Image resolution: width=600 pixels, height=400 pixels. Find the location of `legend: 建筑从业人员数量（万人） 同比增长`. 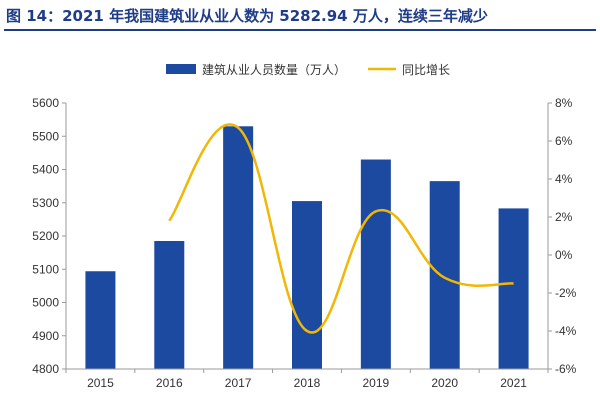

legend: 建筑从业人员数量（万人） 同比增长 is located at coordinates (308, 69).